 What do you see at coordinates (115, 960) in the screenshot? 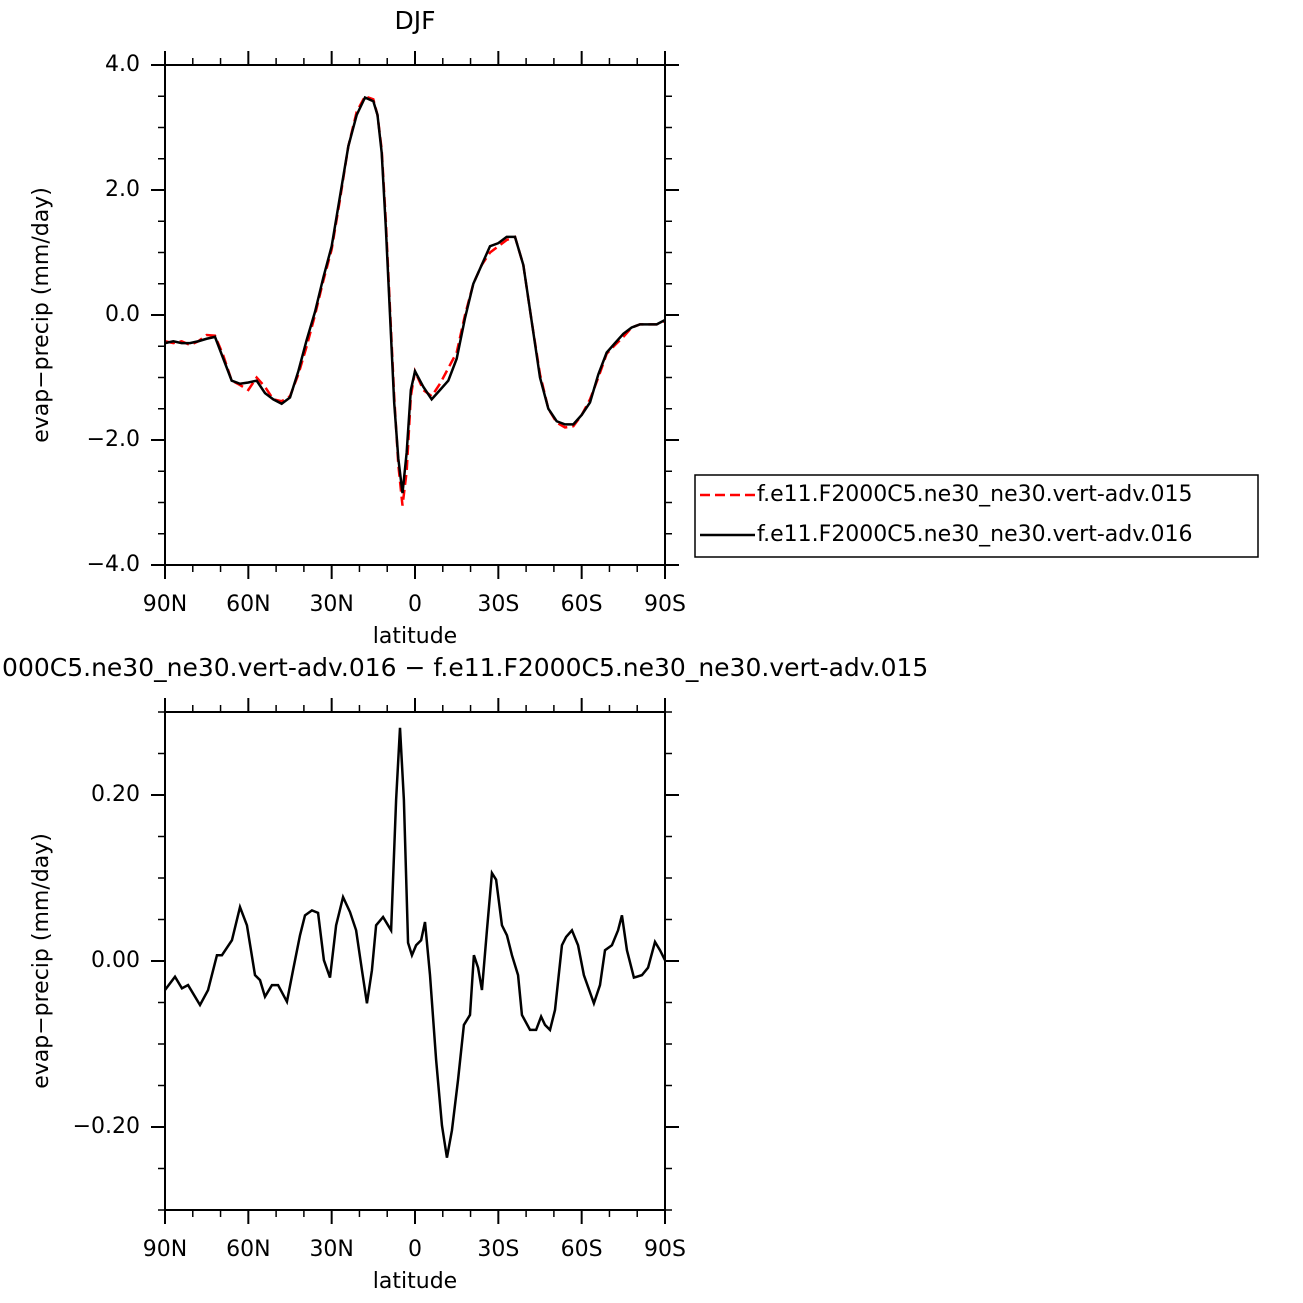
I see `y-tick-label: 0.00` at bounding box center [115, 960].